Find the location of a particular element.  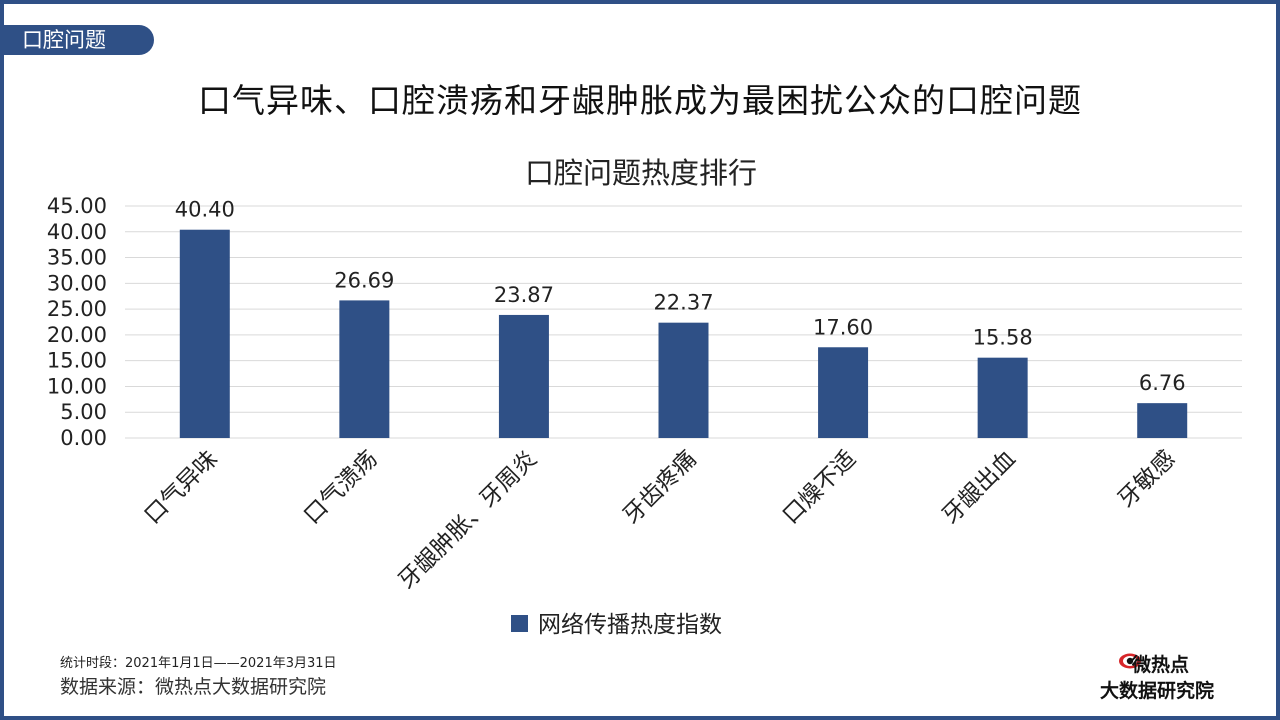

y-tick-label: 20.00 is located at coordinates (77, 335).